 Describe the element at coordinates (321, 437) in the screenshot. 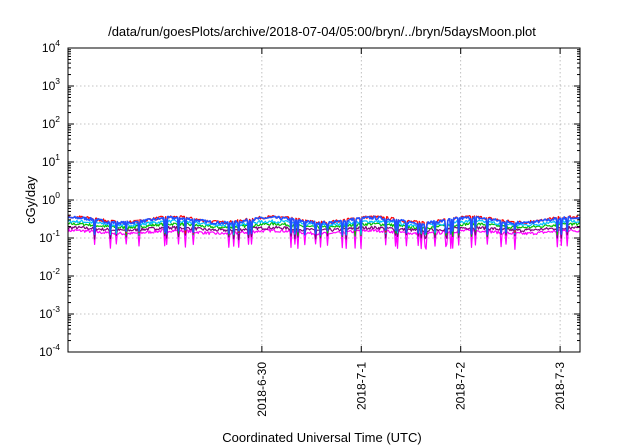

I see `x-axis-label: Coordinated Universal Time (UTC)` at that location.